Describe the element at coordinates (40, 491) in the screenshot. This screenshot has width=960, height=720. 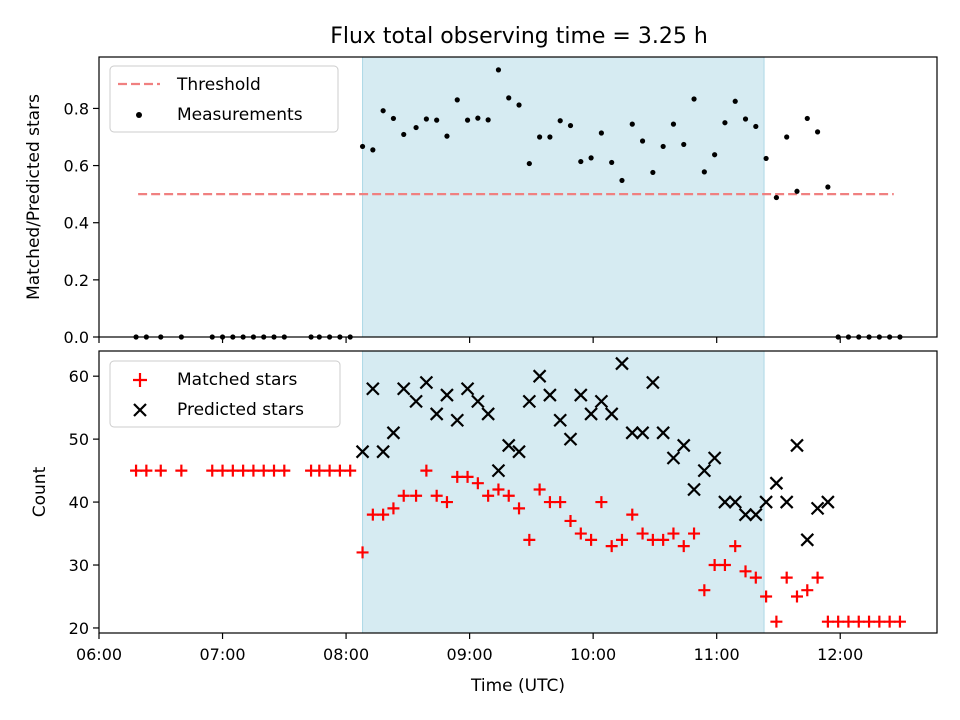
I see `bottom-y-axis-label: Count` at that location.